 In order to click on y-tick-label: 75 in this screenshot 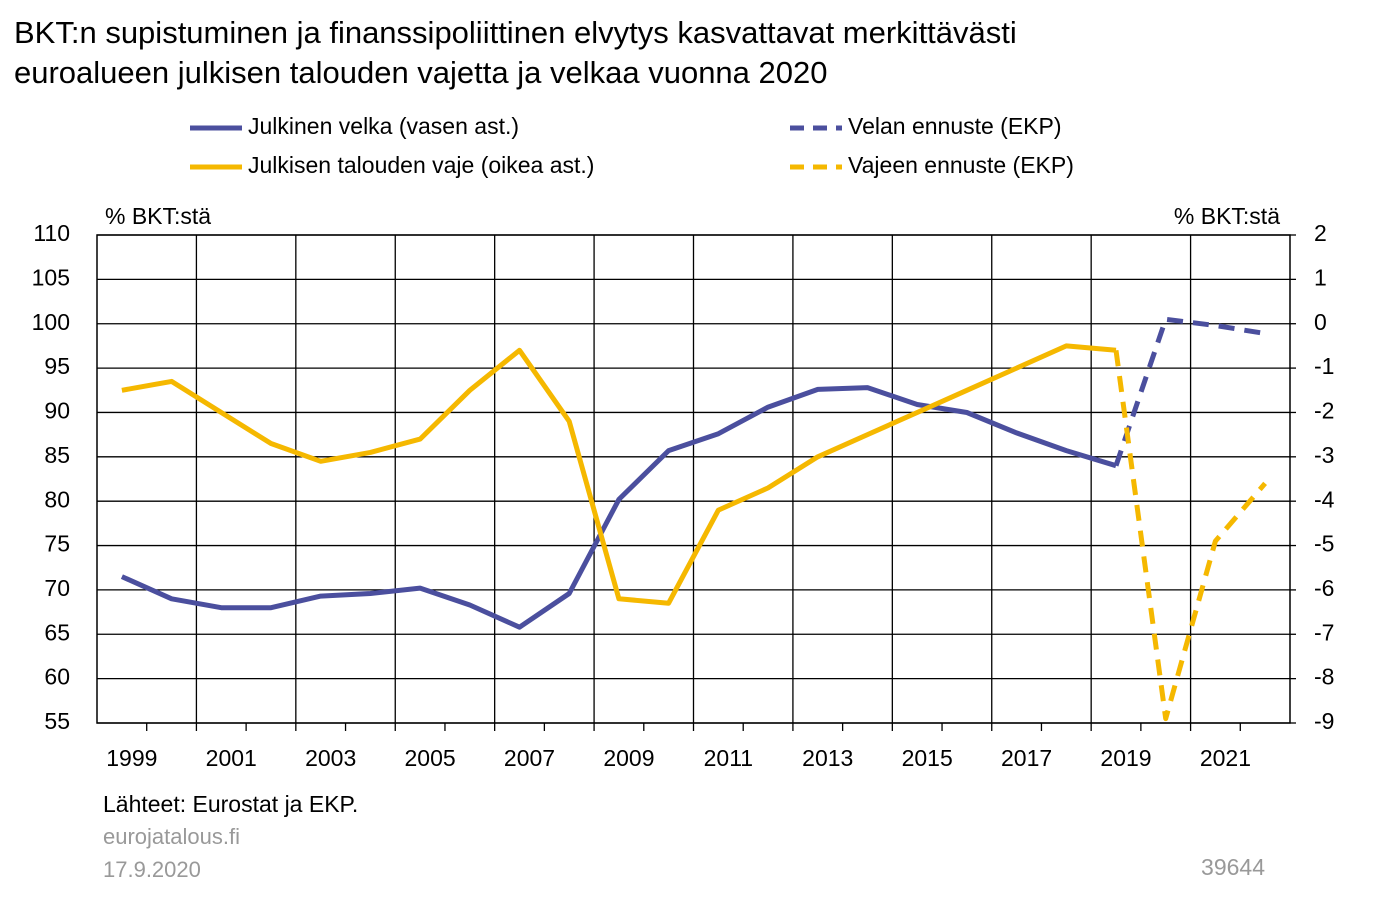, I will do `click(57, 544)`.